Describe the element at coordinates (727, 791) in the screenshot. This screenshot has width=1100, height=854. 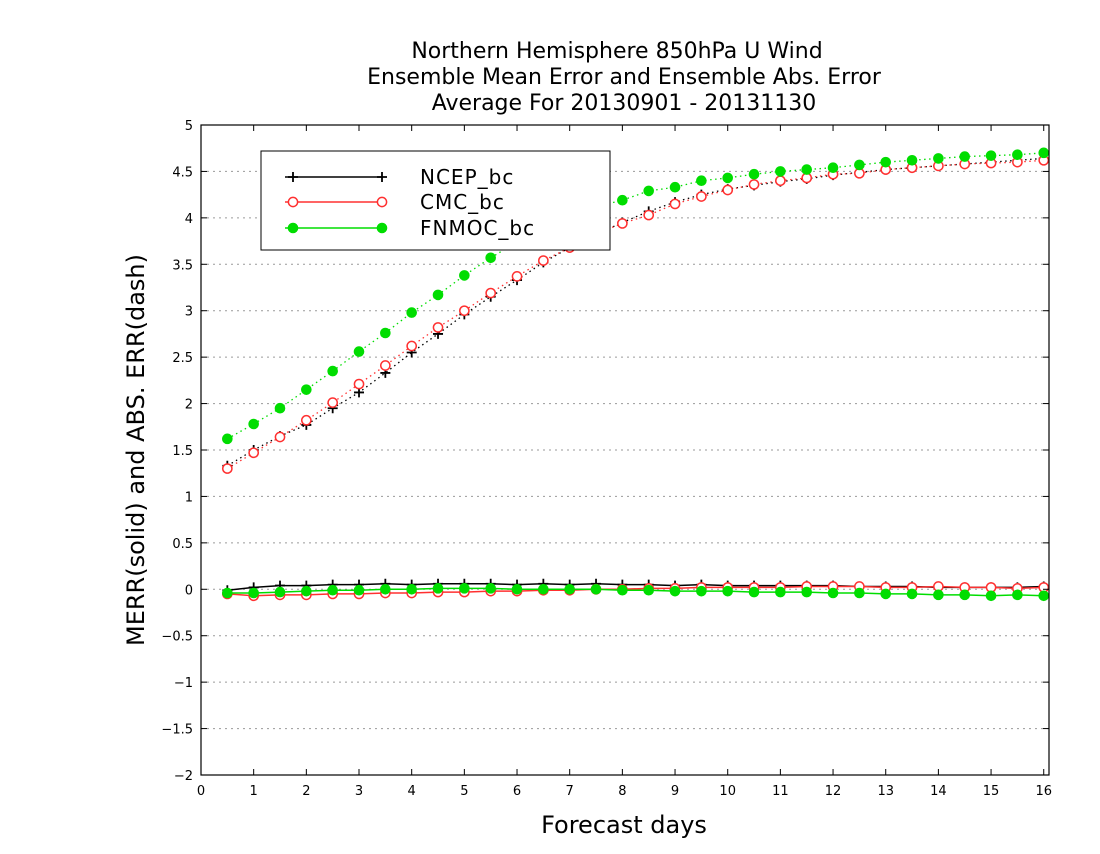
I see `x-tick-label: 10` at that location.